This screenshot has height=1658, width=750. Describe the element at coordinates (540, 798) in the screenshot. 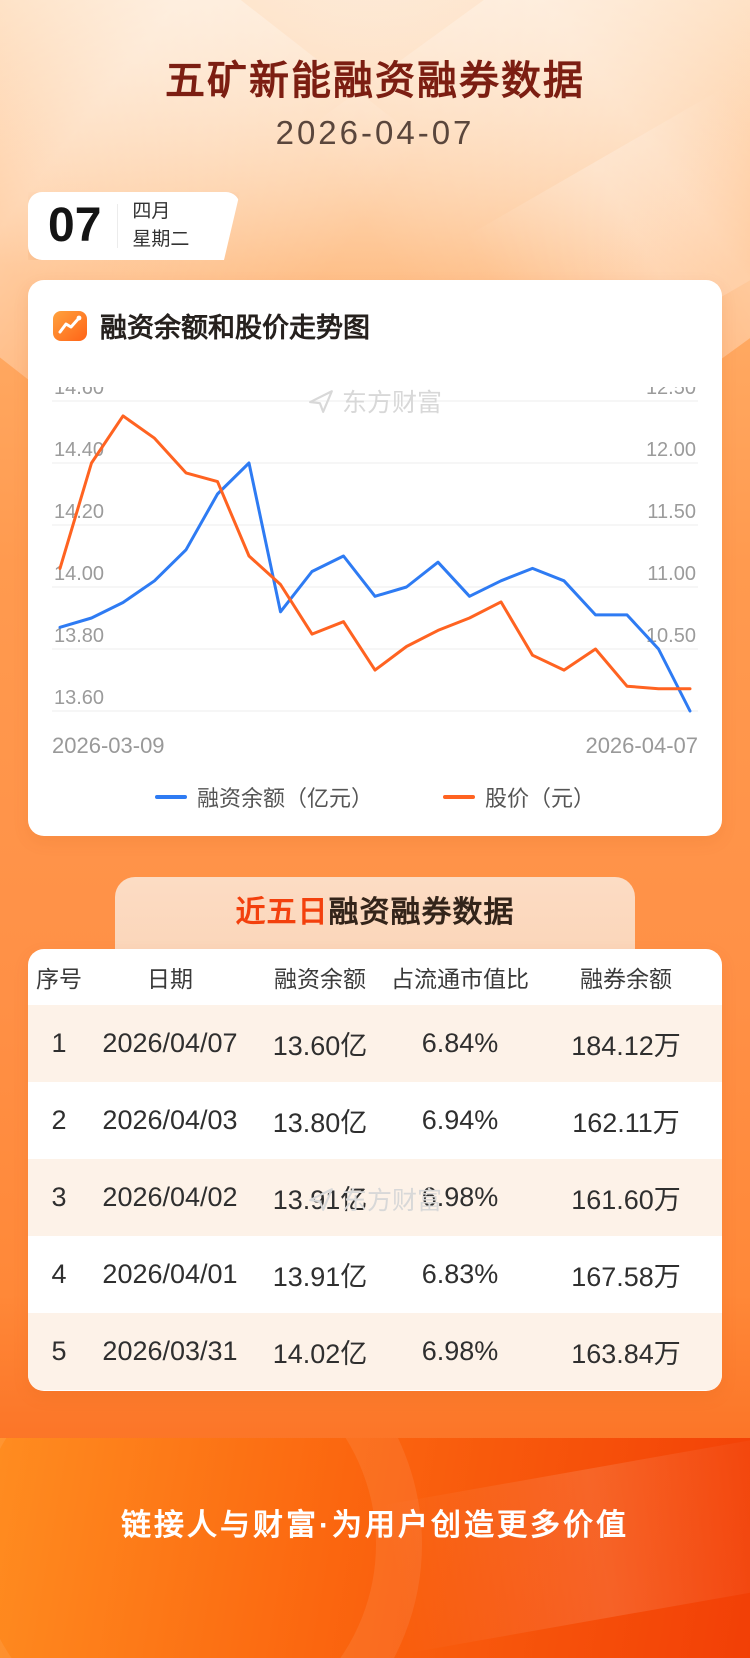

I see `legend-label: 股价（元）` at that location.